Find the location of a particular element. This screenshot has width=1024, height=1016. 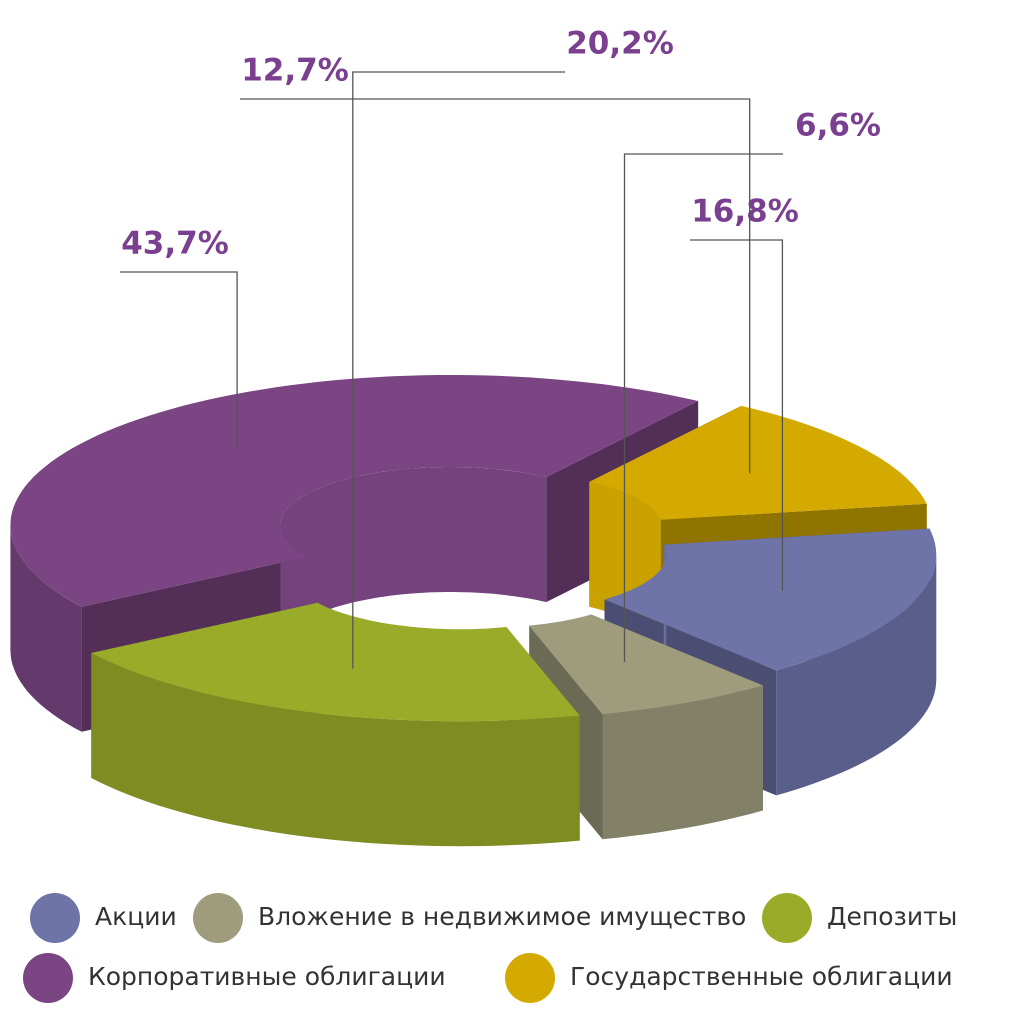

value-label: 6,6% is located at coordinates (838, 126).